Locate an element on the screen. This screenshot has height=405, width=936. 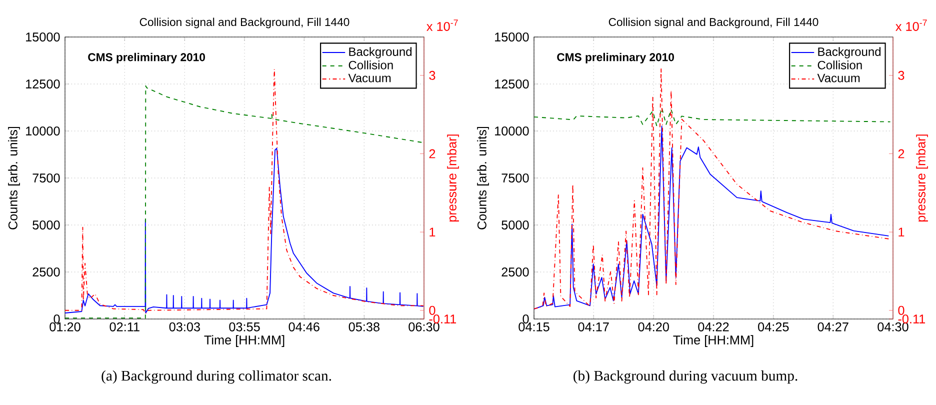
x-tick-label: 01:20 is located at coordinates (65, 327).